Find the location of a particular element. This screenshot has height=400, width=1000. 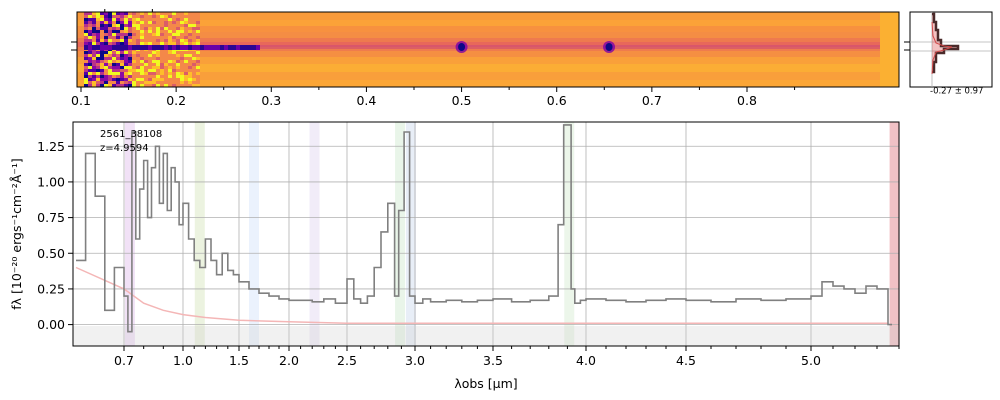

profile-annotation: -0.27 ± 0.97 is located at coordinates (956, 92).